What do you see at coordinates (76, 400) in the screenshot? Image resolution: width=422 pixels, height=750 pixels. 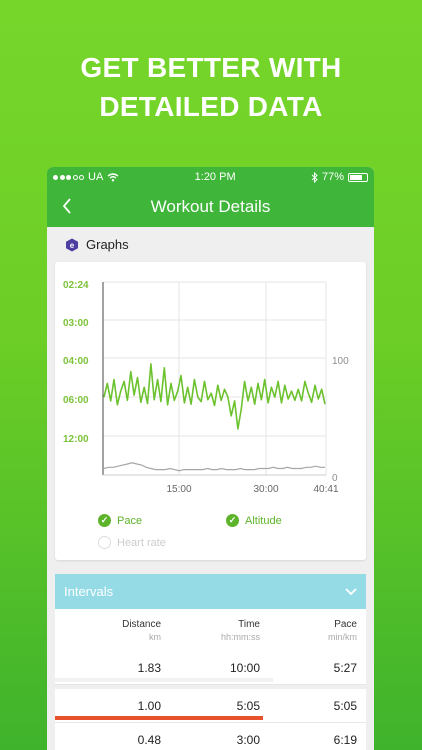 I see `pace-tick-label: 06:00` at bounding box center [76, 400].